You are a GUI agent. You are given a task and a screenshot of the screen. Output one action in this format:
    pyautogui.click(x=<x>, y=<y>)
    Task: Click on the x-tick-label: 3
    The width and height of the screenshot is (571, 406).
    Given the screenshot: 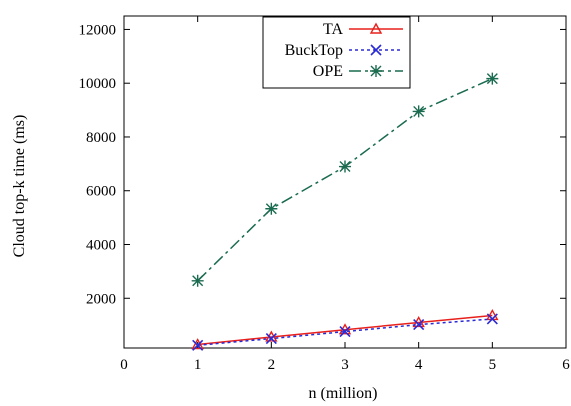 What is the action you would take?
    pyautogui.click(x=345, y=365)
    